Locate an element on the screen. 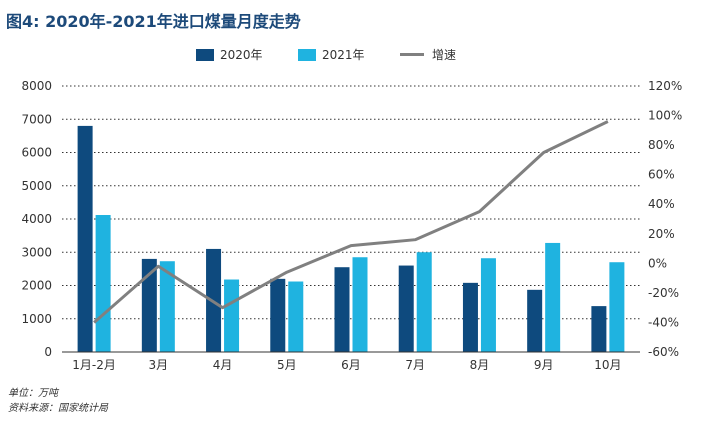  footer-unit: 单位：万吨 is located at coordinates (33, 393).